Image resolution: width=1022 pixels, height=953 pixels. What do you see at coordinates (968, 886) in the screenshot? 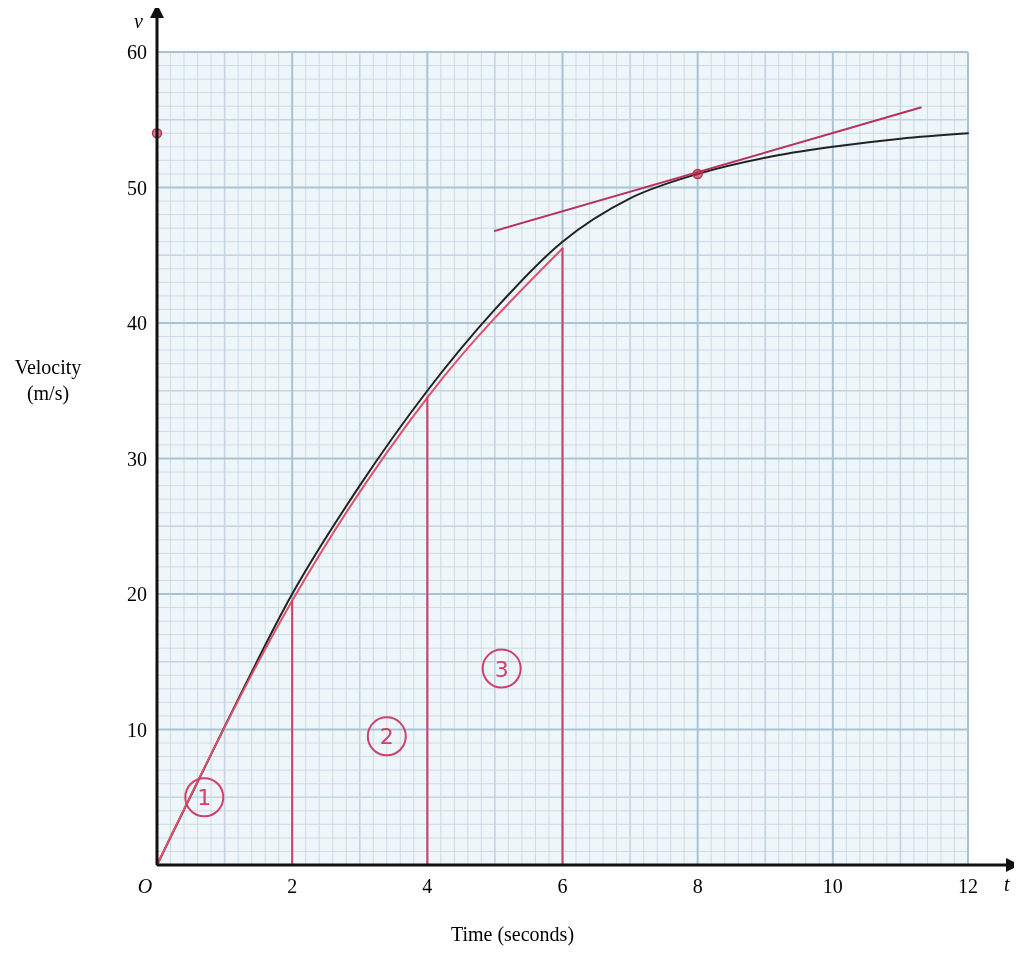
I see `x-tick-label: 12` at bounding box center [968, 886].